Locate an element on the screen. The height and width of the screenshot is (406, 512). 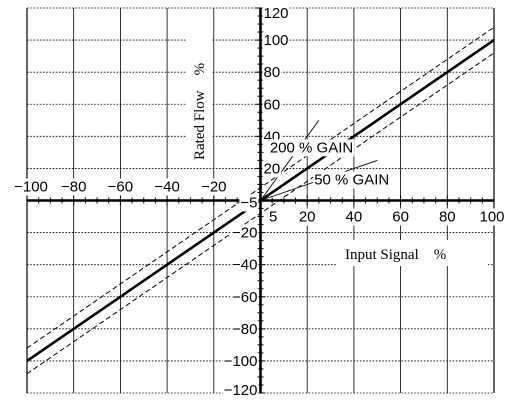
y-tick-label: −120 is located at coordinates (241, 390).